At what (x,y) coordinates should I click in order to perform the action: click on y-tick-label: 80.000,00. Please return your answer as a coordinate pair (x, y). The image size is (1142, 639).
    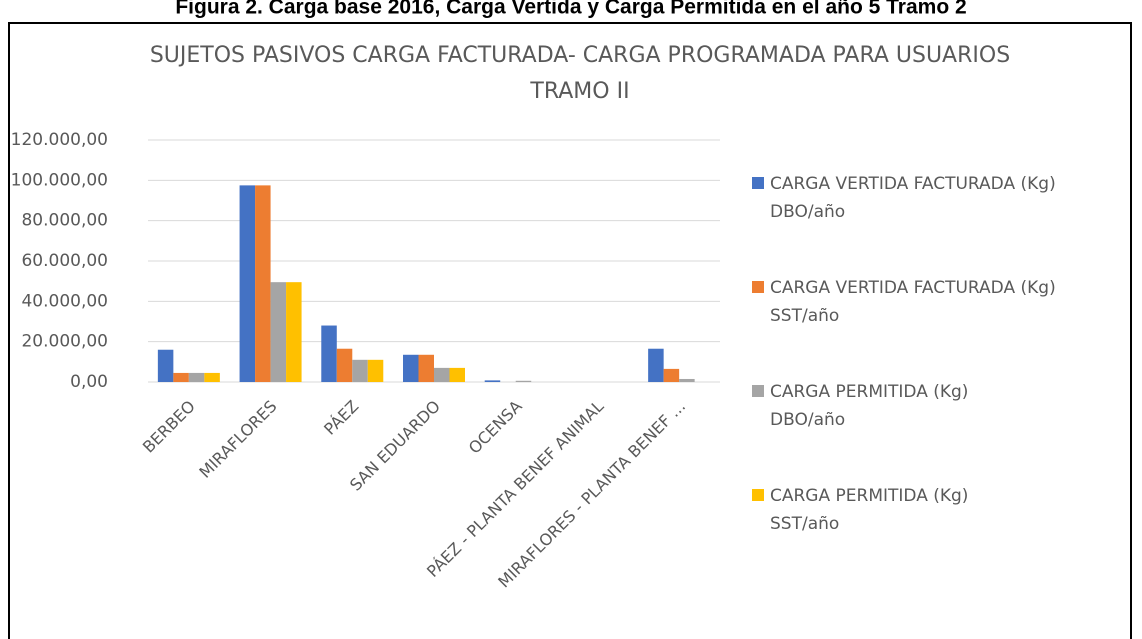
    Looking at the image, I should click on (64, 221).